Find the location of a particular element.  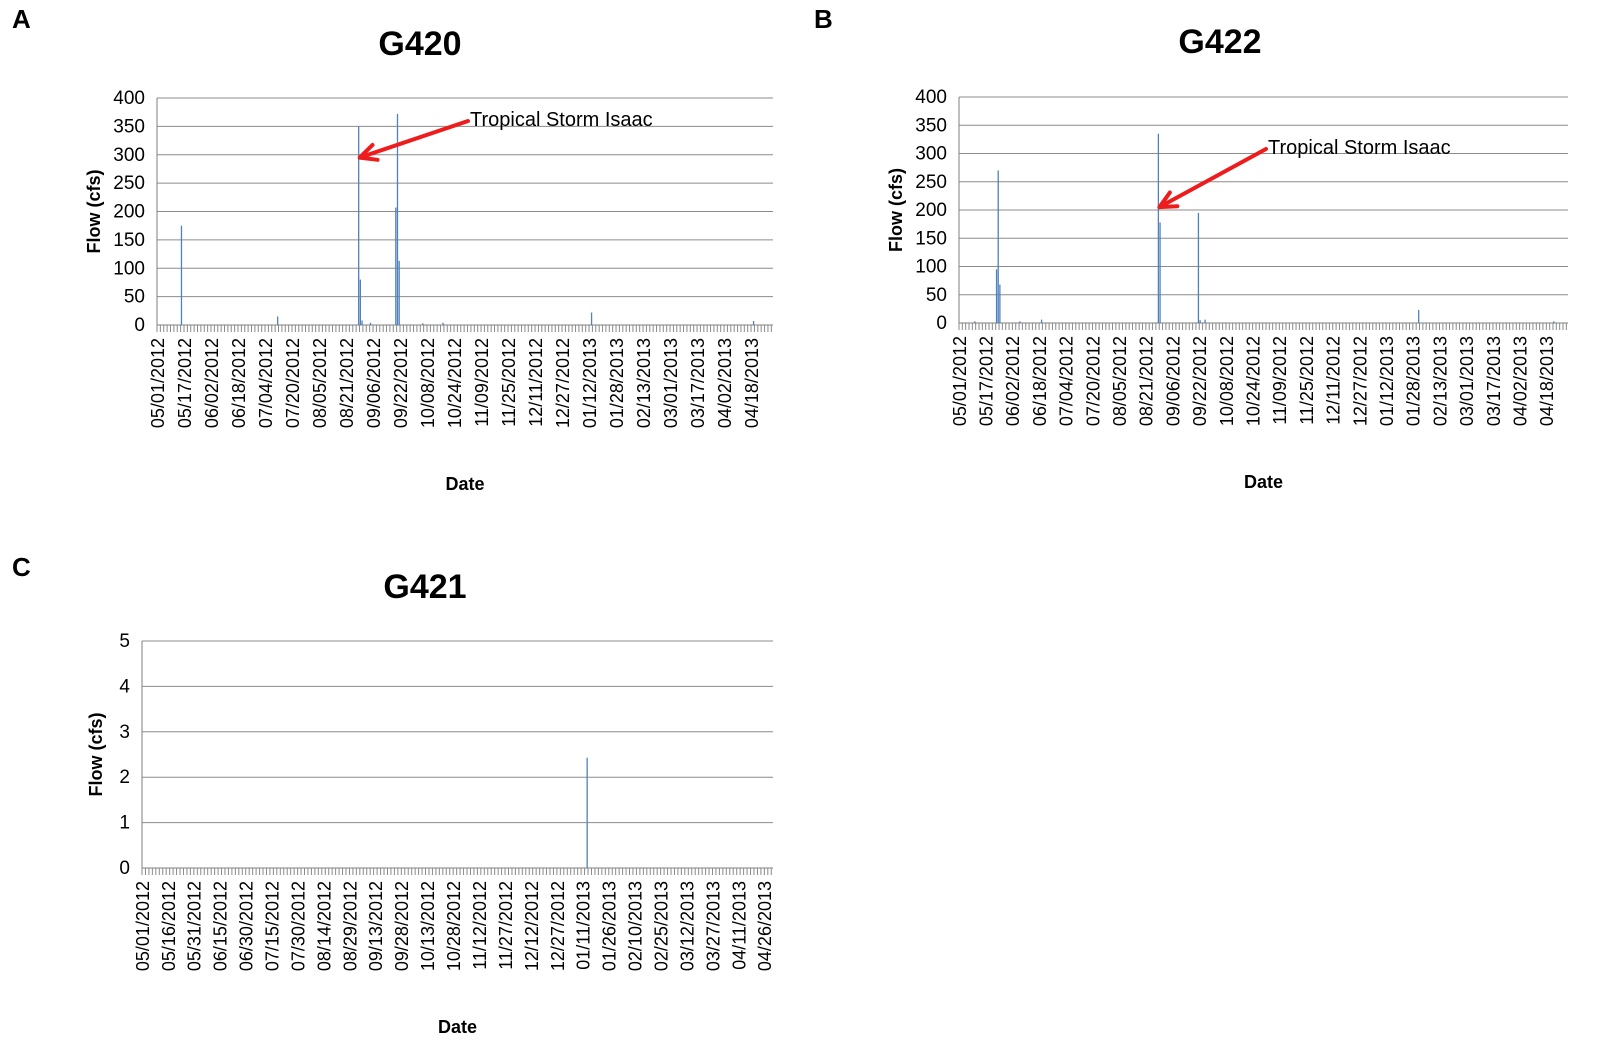

y-tick-label: 0 is located at coordinates (941, 323).